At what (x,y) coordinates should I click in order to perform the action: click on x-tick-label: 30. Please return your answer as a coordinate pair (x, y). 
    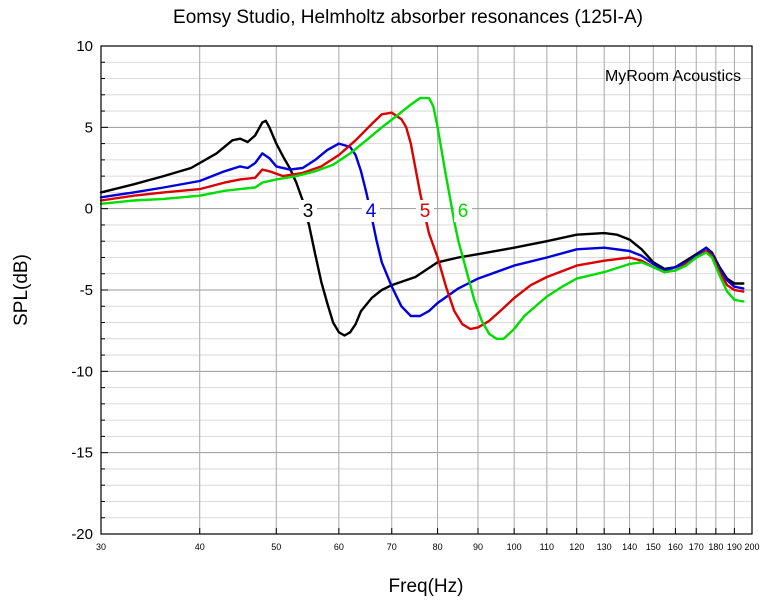
    Looking at the image, I should click on (101, 547).